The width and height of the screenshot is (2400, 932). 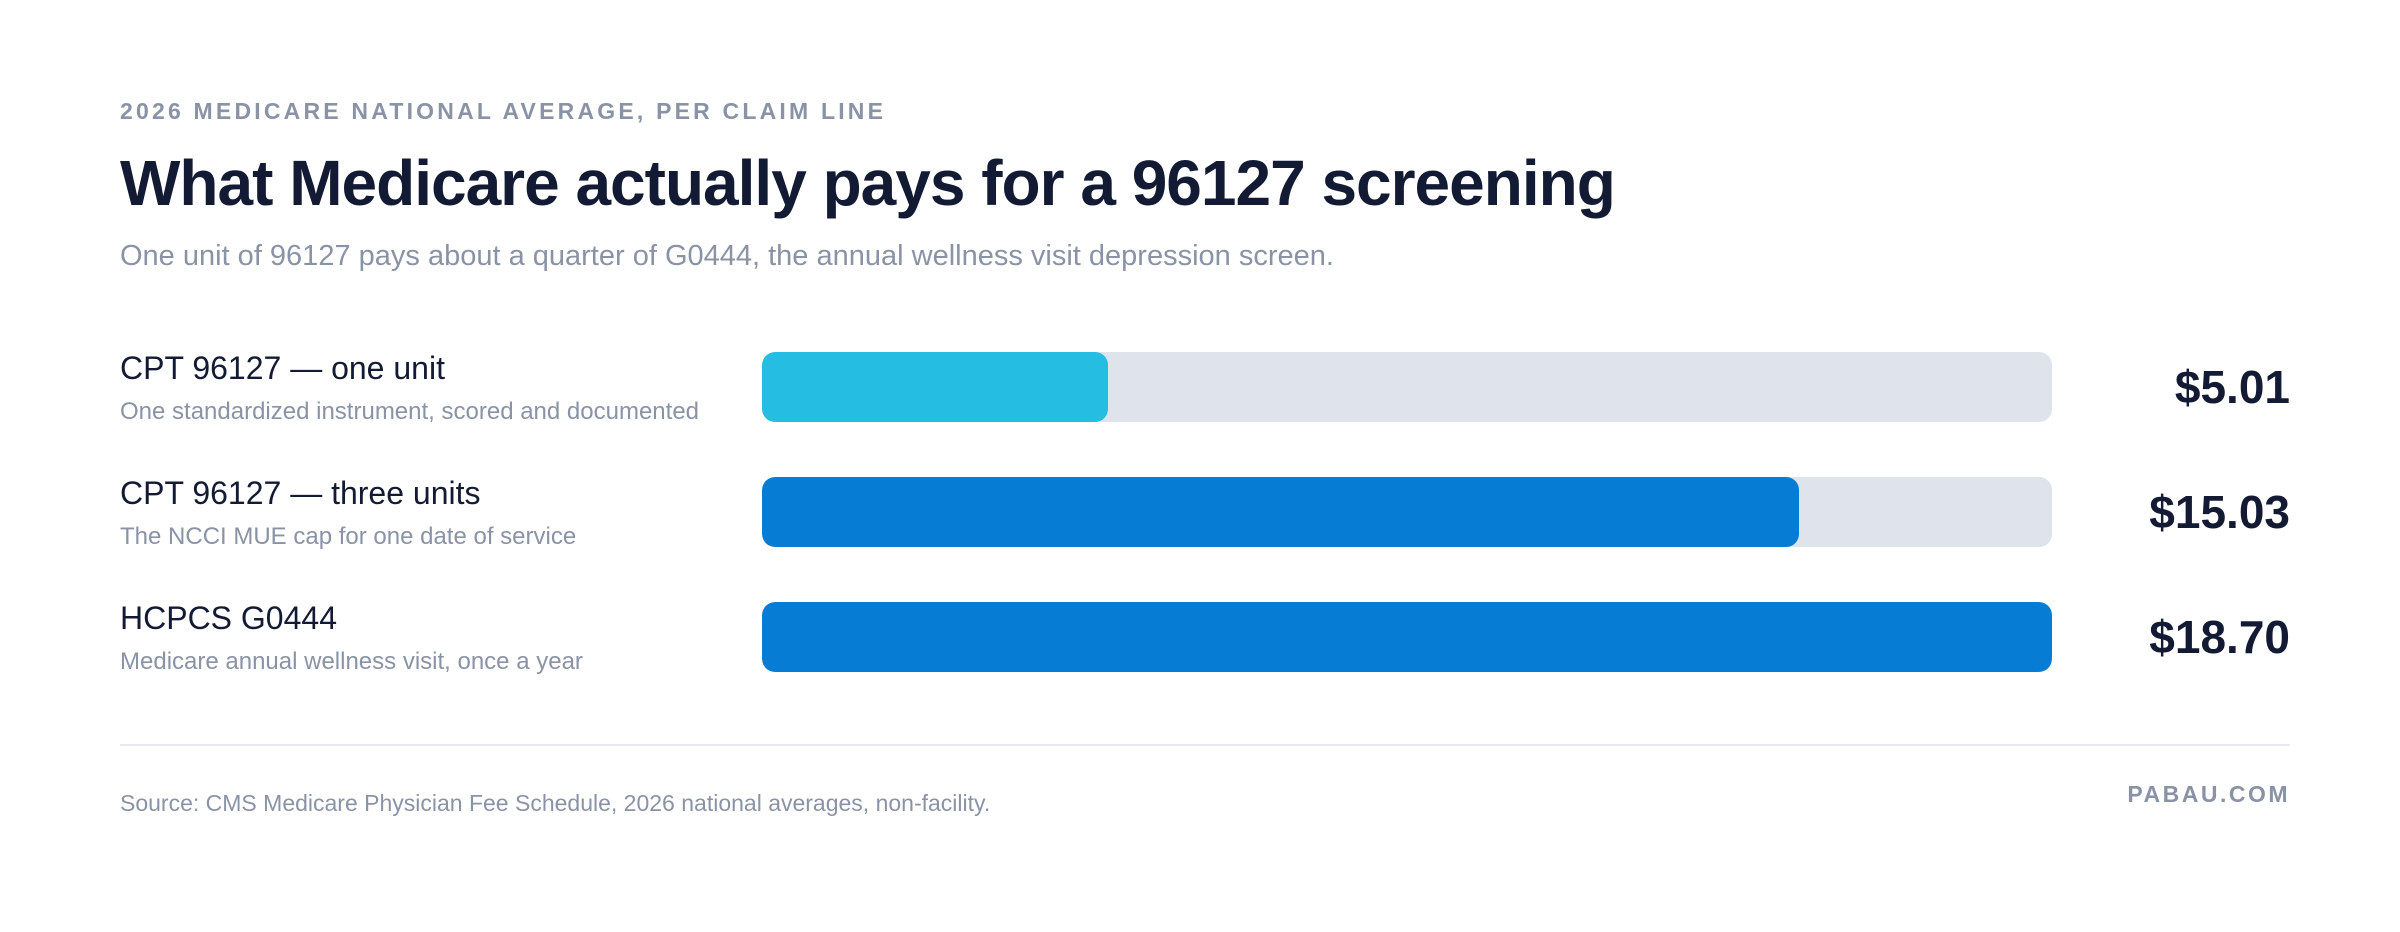 I want to click on bar-value-label: $18.70, so click(x=2219, y=637).